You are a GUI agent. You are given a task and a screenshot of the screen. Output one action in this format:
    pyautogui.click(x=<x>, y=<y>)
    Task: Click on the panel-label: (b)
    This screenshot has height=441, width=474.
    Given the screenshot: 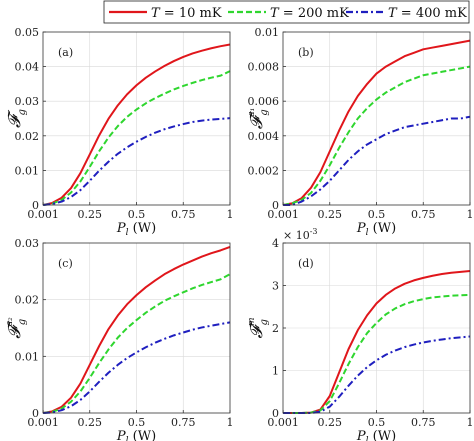 What is the action you would take?
    pyautogui.click(x=306, y=52)
    